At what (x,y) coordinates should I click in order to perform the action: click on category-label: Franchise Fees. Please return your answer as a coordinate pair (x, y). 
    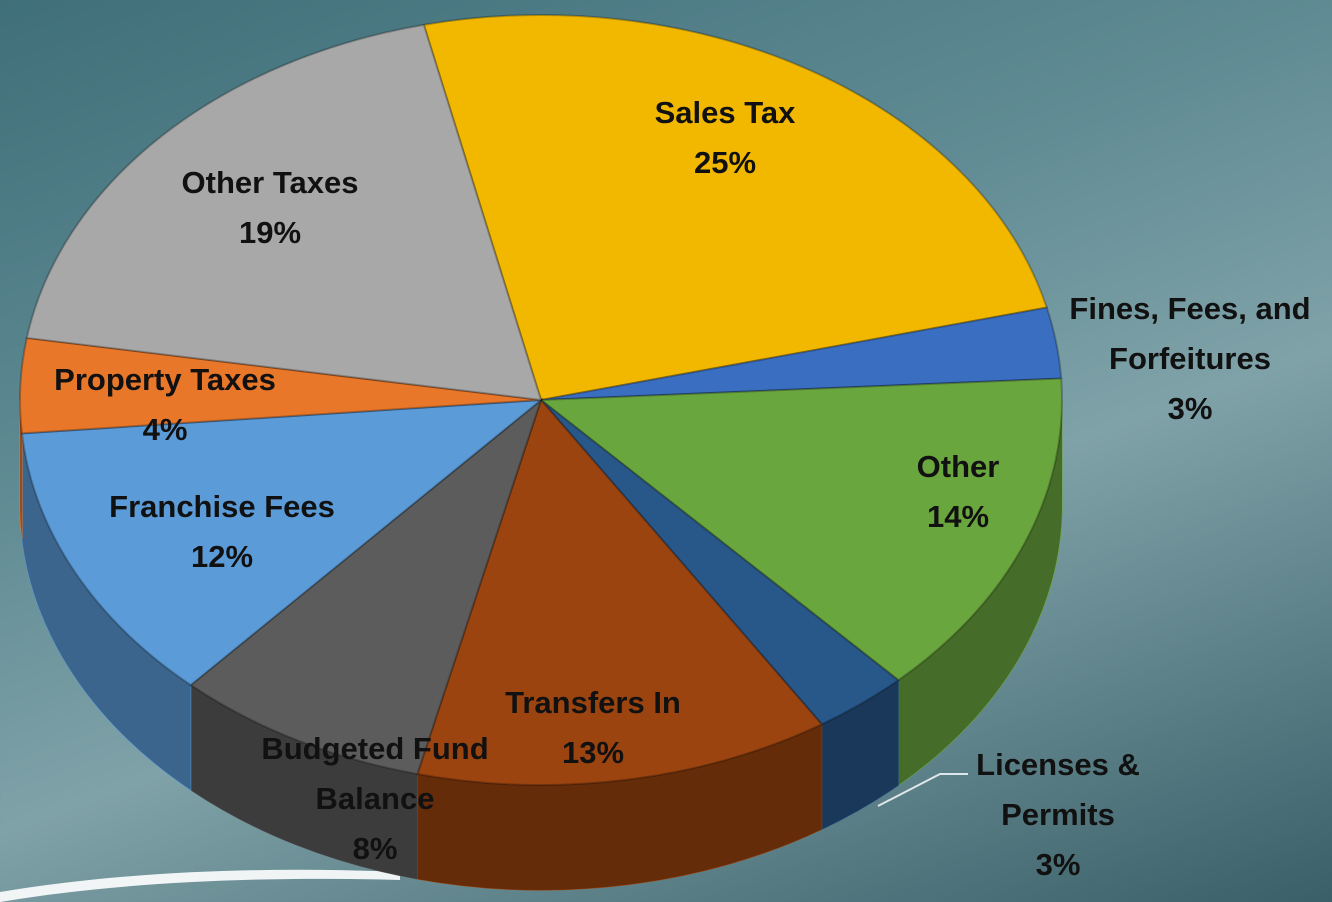
    Looking at the image, I should click on (222, 506).